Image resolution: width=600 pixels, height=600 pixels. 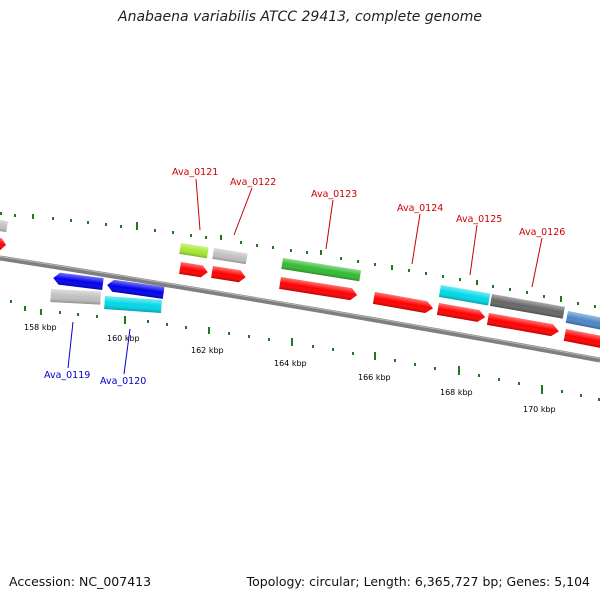 What do you see at coordinates (542, 232) in the screenshot?
I see `gene-label: Ava_0126` at bounding box center [542, 232].